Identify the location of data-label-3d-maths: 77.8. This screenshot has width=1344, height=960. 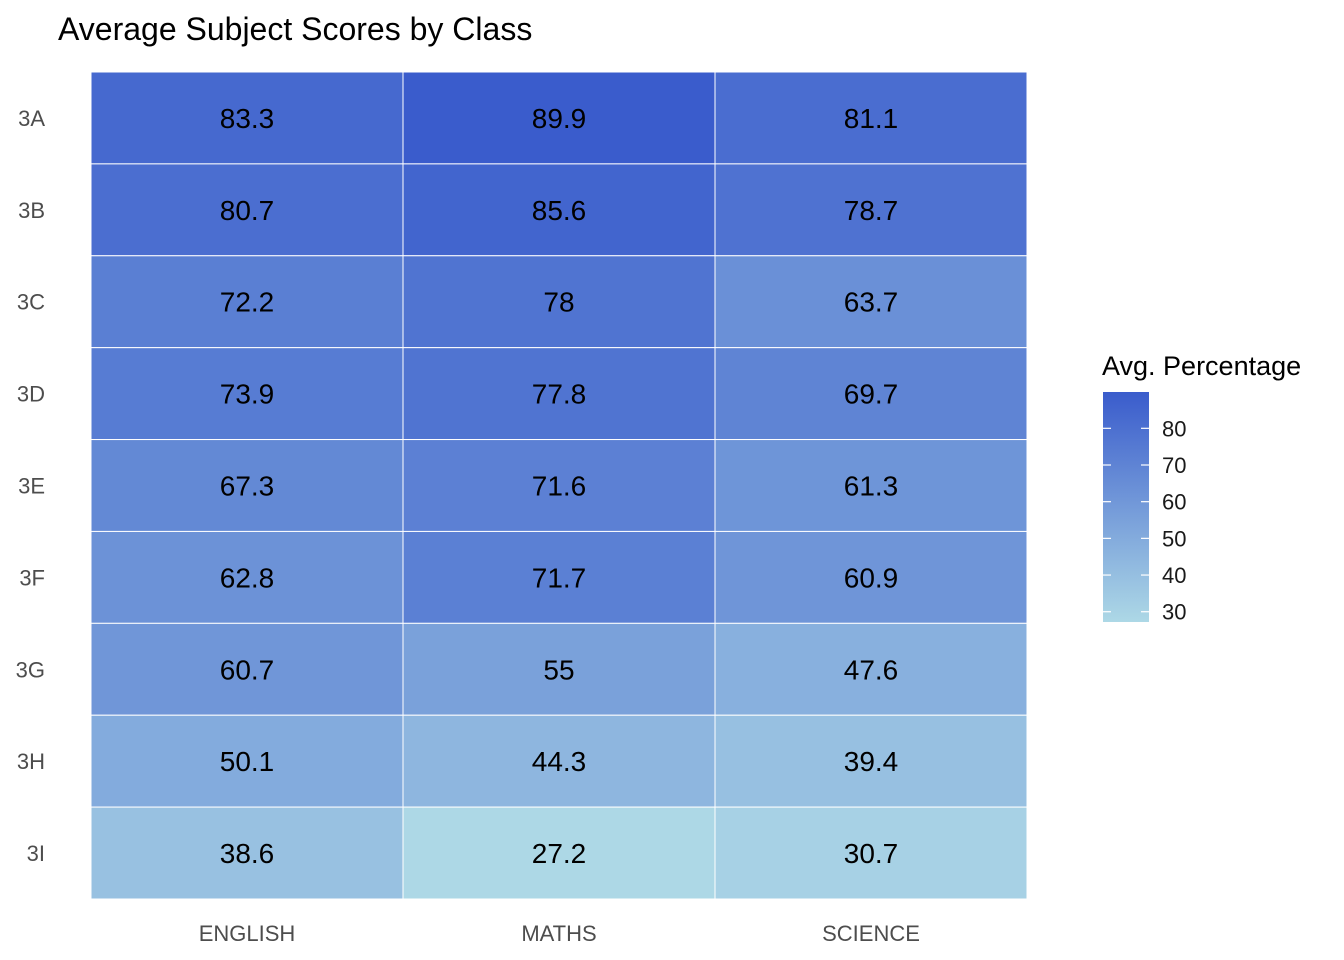
(559, 394).